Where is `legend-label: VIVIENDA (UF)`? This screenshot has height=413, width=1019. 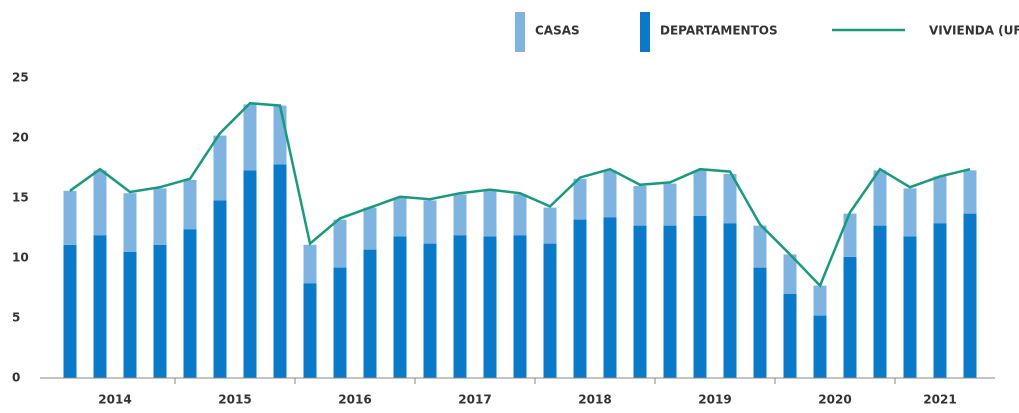
legend-label: VIVIENDA (UF) is located at coordinates (974, 31).